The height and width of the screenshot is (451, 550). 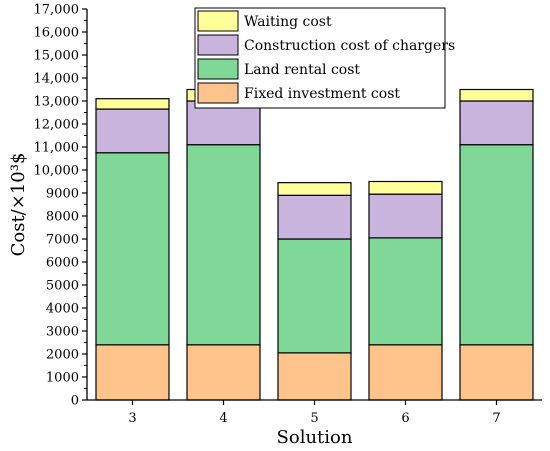 What do you see at coordinates (496, 418) in the screenshot?
I see `x-tick-label: 7` at bounding box center [496, 418].